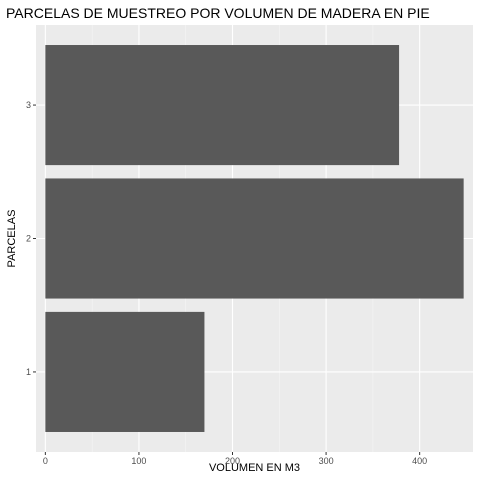 The width and height of the screenshot is (480, 480). Describe the element at coordinates (254, 468) in the screenshot. I see `x-axis-title: VOLUMEN EN M3` at that location.